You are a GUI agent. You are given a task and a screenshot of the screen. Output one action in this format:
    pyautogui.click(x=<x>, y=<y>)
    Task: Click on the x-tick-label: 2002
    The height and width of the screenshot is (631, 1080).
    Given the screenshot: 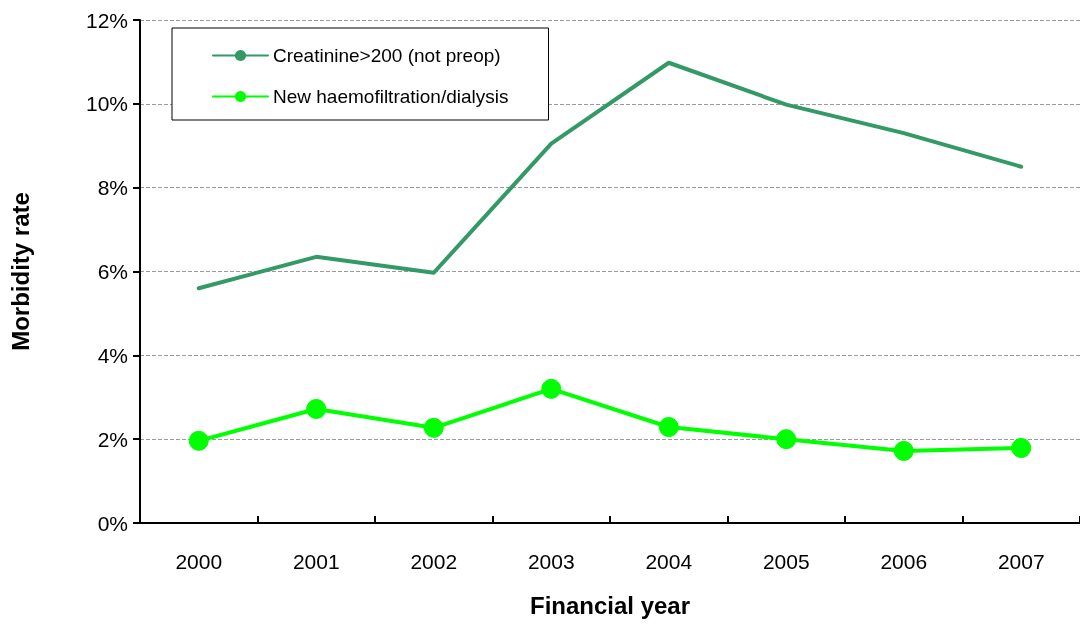 What is the action you would take?
    pyautogui.click(x=434, y=561)
    